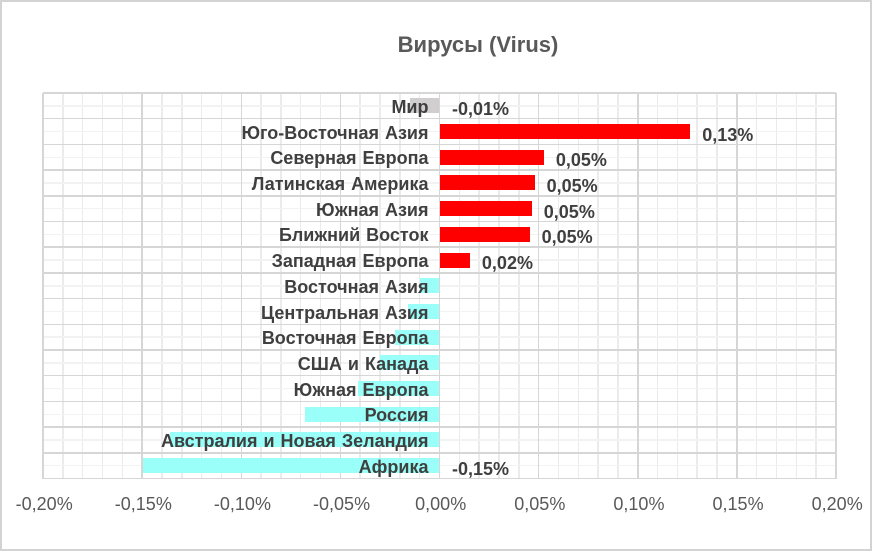  I want to click on value-label-4: 0,05%, so click(572, 185).